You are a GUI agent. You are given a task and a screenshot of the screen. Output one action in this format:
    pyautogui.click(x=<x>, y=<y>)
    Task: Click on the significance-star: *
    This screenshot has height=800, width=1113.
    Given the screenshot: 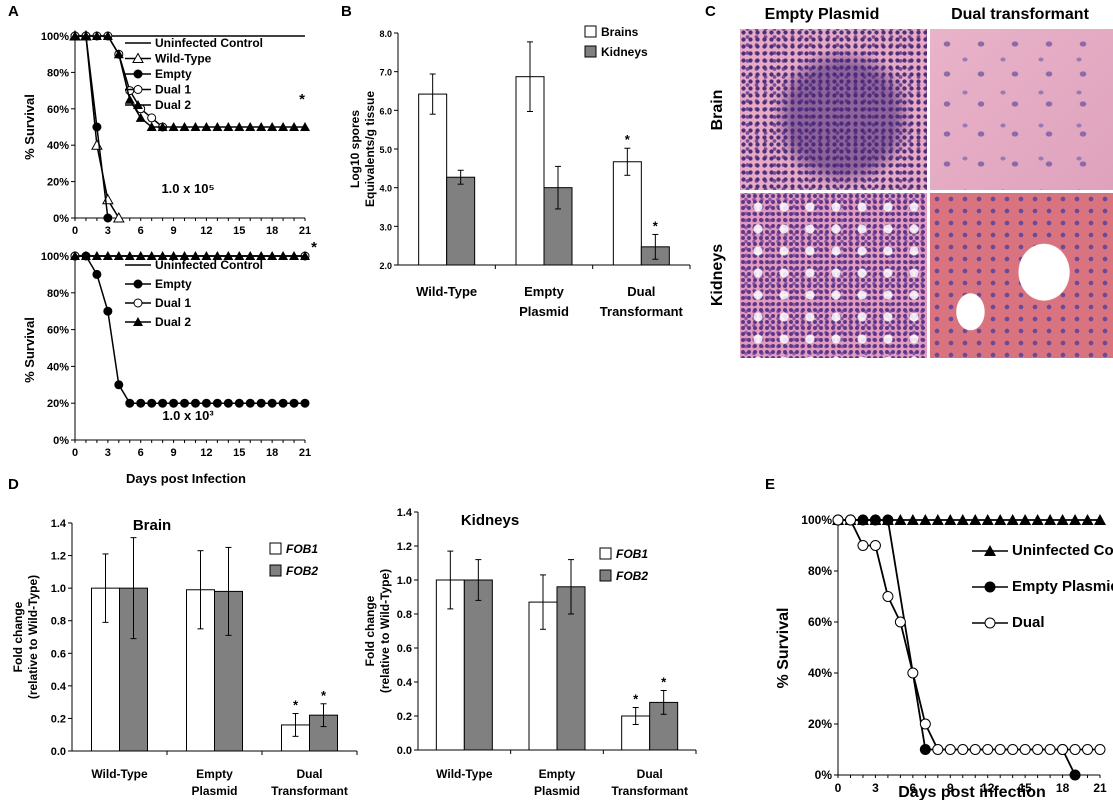 What is the action you would take?
    pyautogui.click(x=664, y=682)
    